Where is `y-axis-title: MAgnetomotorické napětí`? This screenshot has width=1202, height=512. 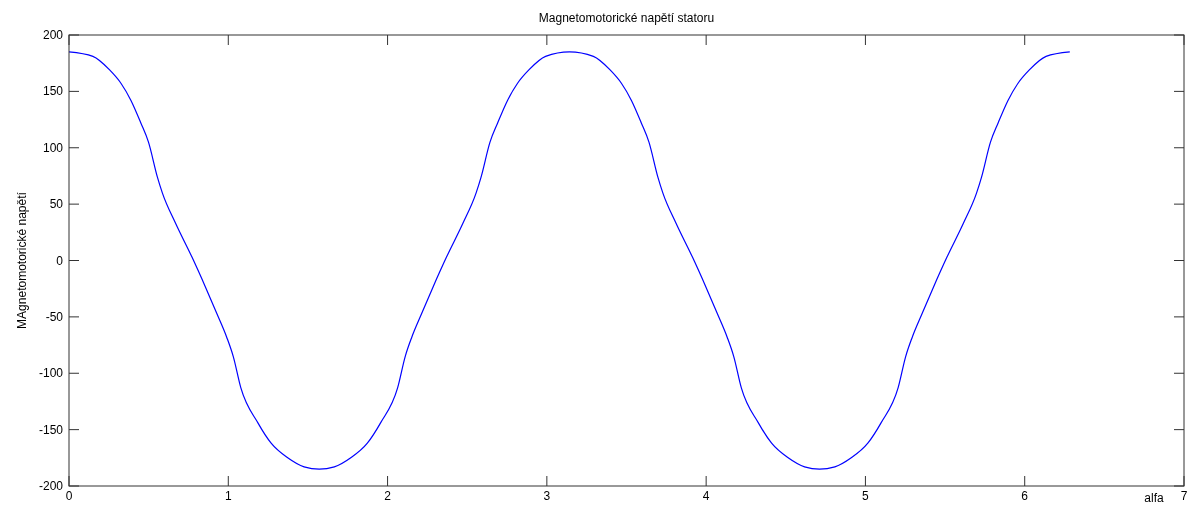
y-axis-title: MAgnetomotorické napětí is located at coordinates (22, 260).